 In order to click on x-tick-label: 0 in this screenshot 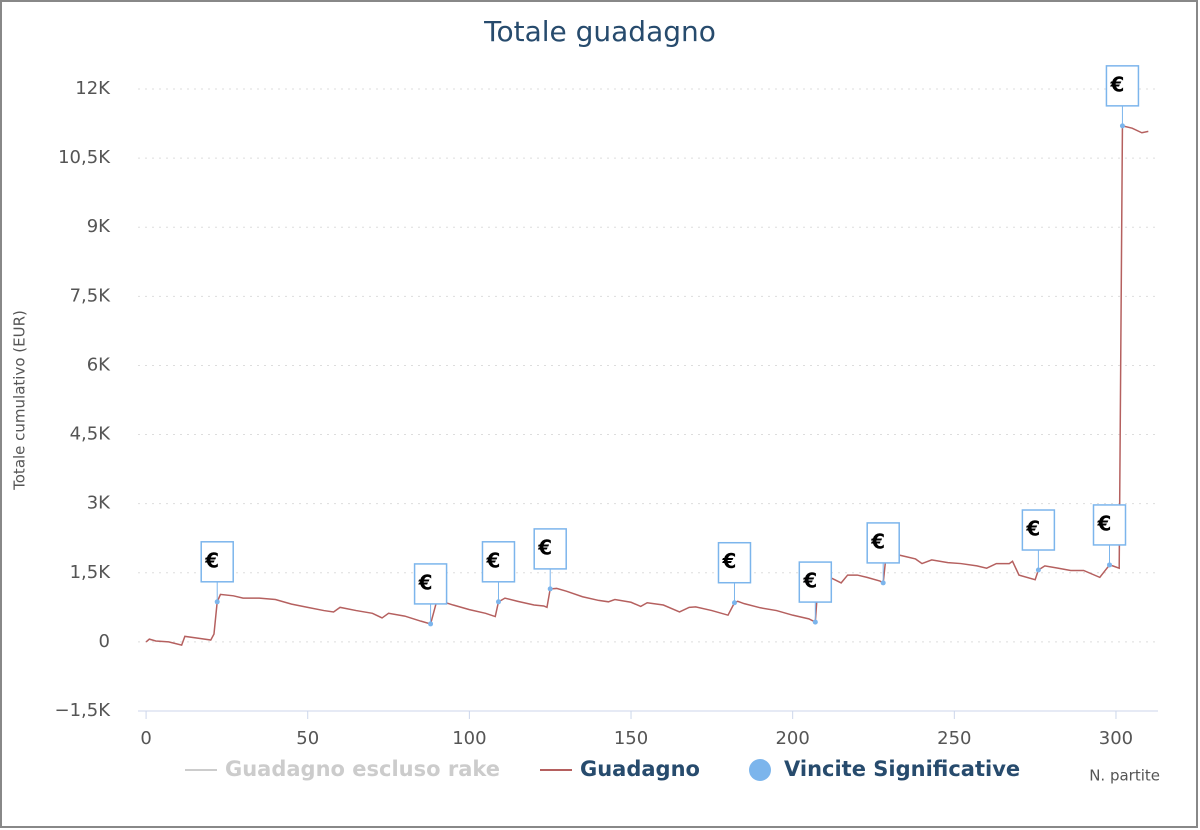, I will do `click(145, 738)`.